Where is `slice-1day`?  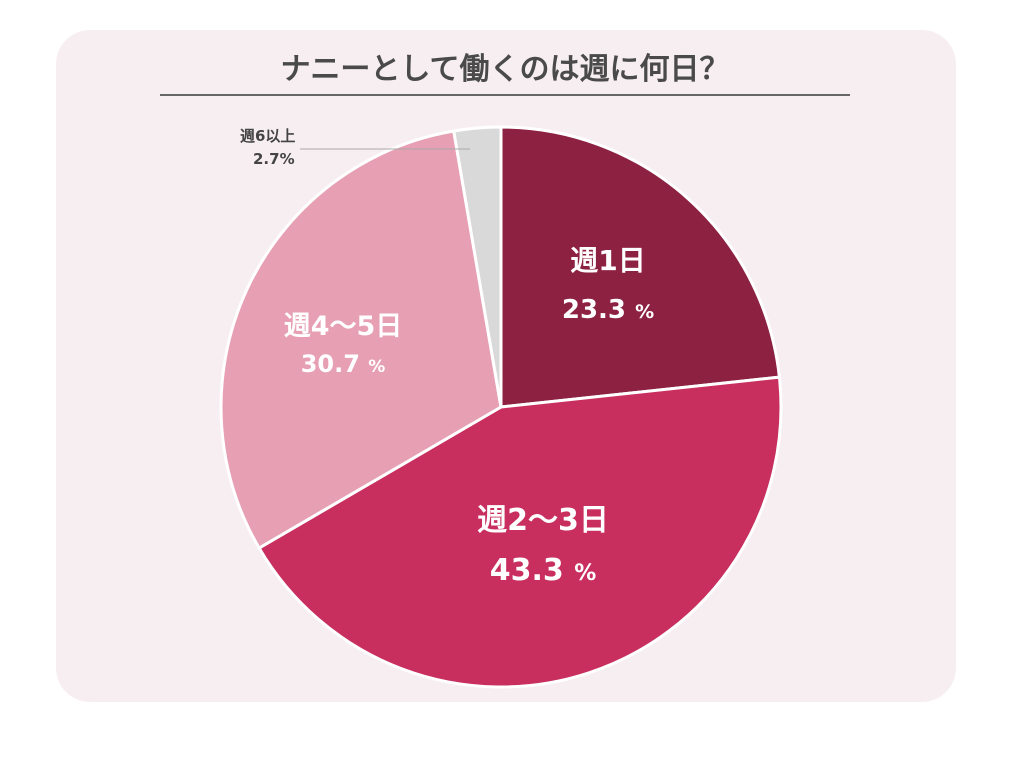 slice-1day is located at coordinates (640, 267).